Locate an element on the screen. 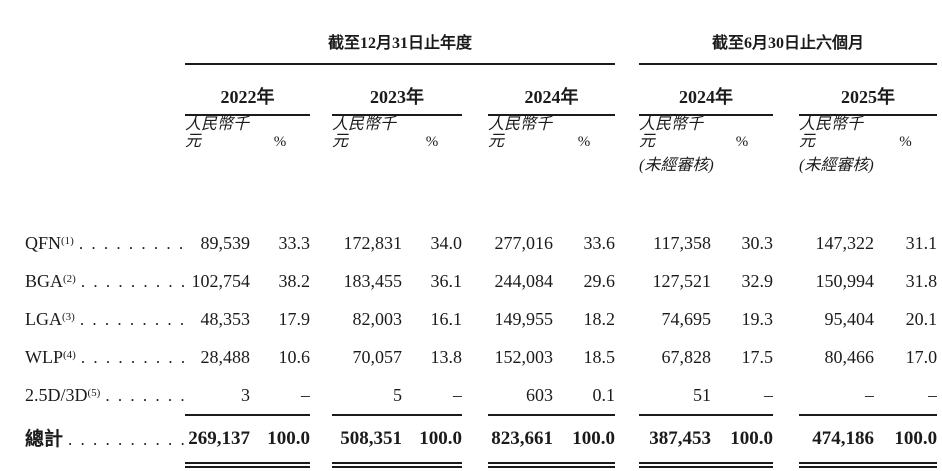 The width and height of the screenshot is (942, 471). row-label: BGA is located at coordinates (44, 280).